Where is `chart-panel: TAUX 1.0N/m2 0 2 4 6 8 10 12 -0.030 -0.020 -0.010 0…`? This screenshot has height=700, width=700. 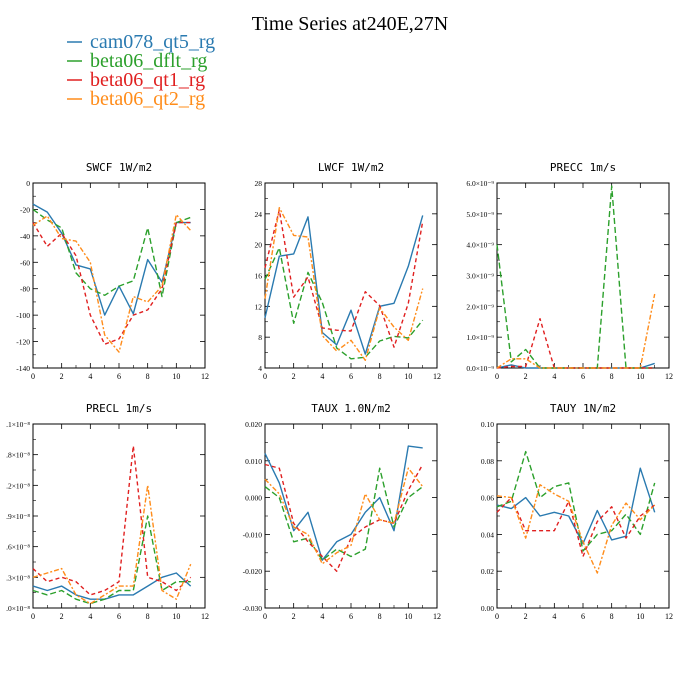
chart-panel: TAUX 1.0N/m2 0 2 4 6 8 10 12 -0.030 -0.020 -0.010 0… is located at coordinates (342, 511).